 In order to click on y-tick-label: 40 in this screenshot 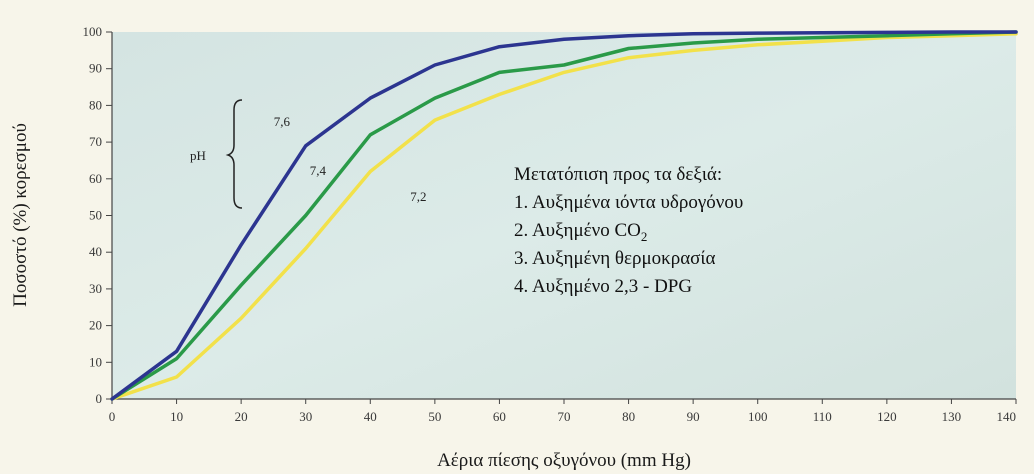, I will do `click(95, 251)`.